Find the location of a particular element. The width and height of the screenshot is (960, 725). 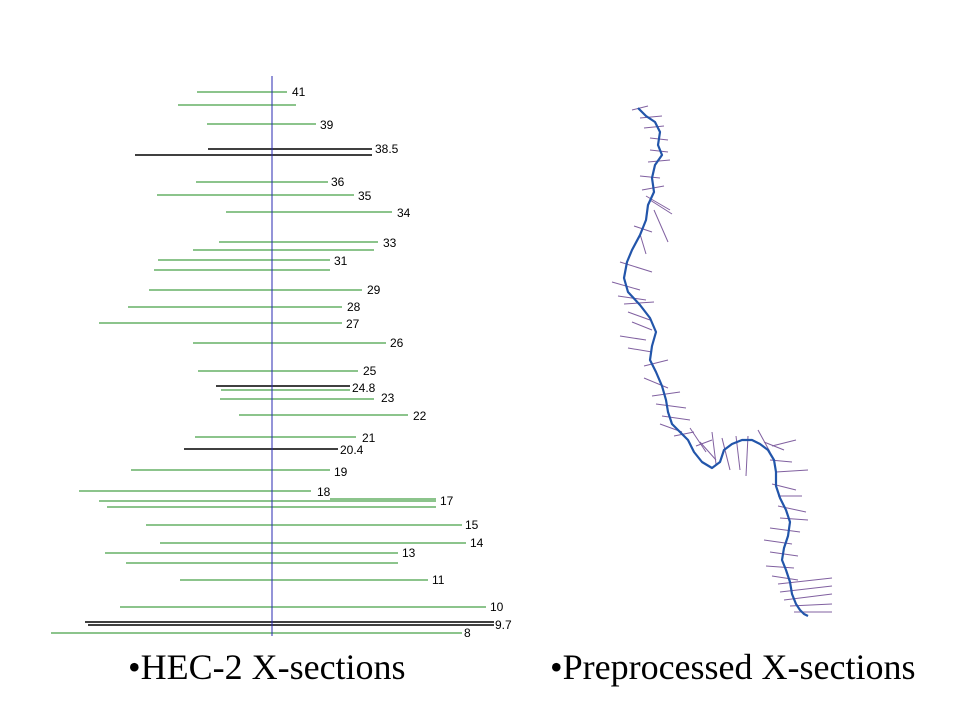

hec2-section-label: 17 is located at coordinates (447, 501).